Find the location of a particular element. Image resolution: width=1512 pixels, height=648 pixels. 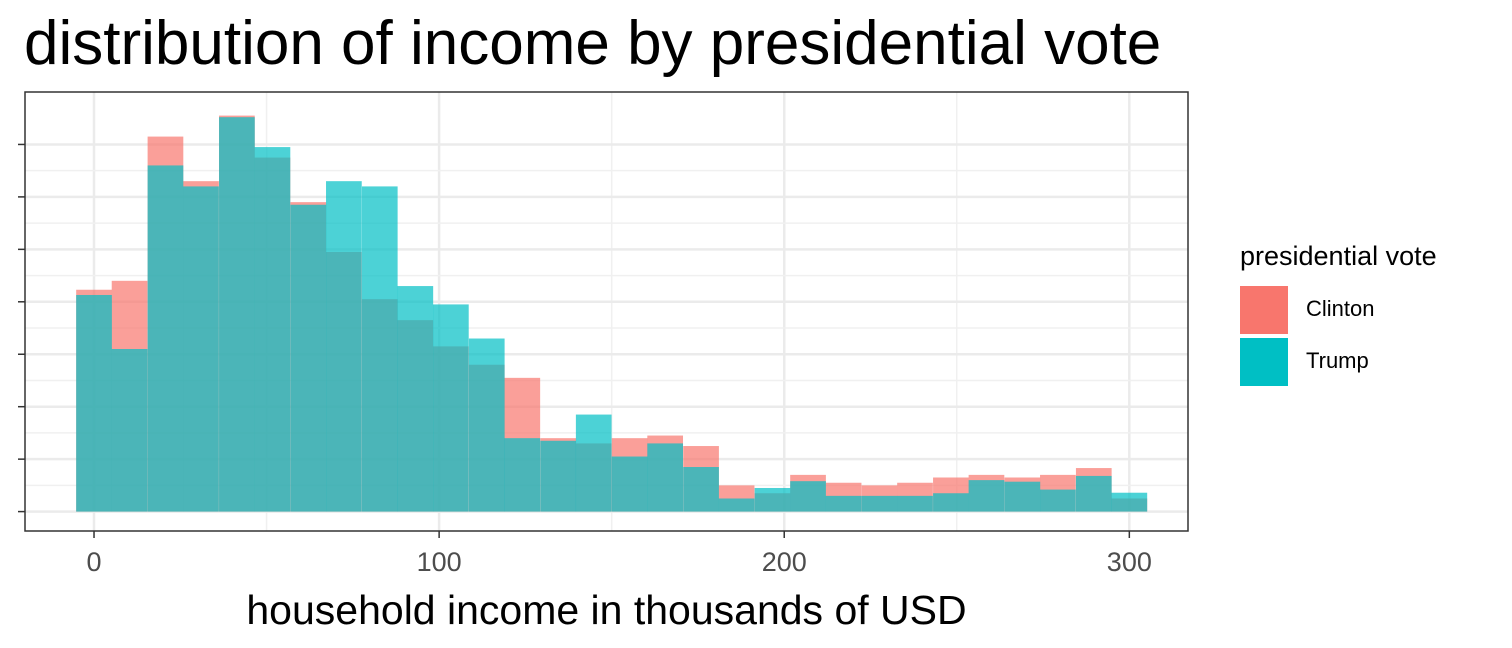

legend-key-clinton is located at coordinates (1264, 310).